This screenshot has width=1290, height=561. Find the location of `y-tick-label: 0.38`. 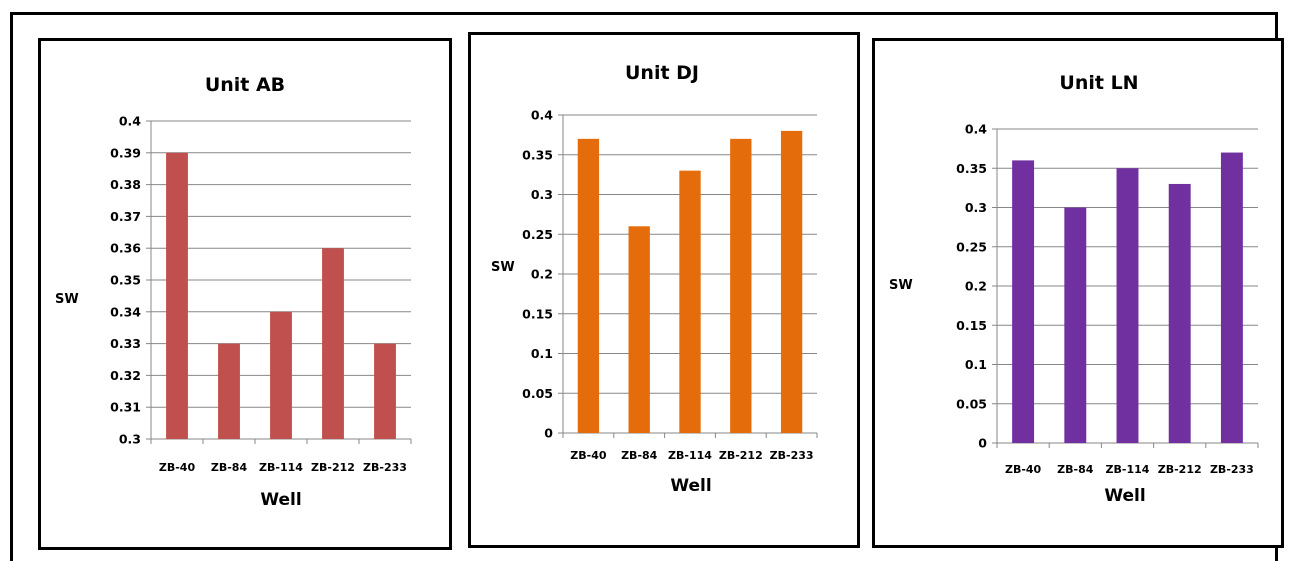

y-tick-label: 0.38 is located at coordinates (125, 184).